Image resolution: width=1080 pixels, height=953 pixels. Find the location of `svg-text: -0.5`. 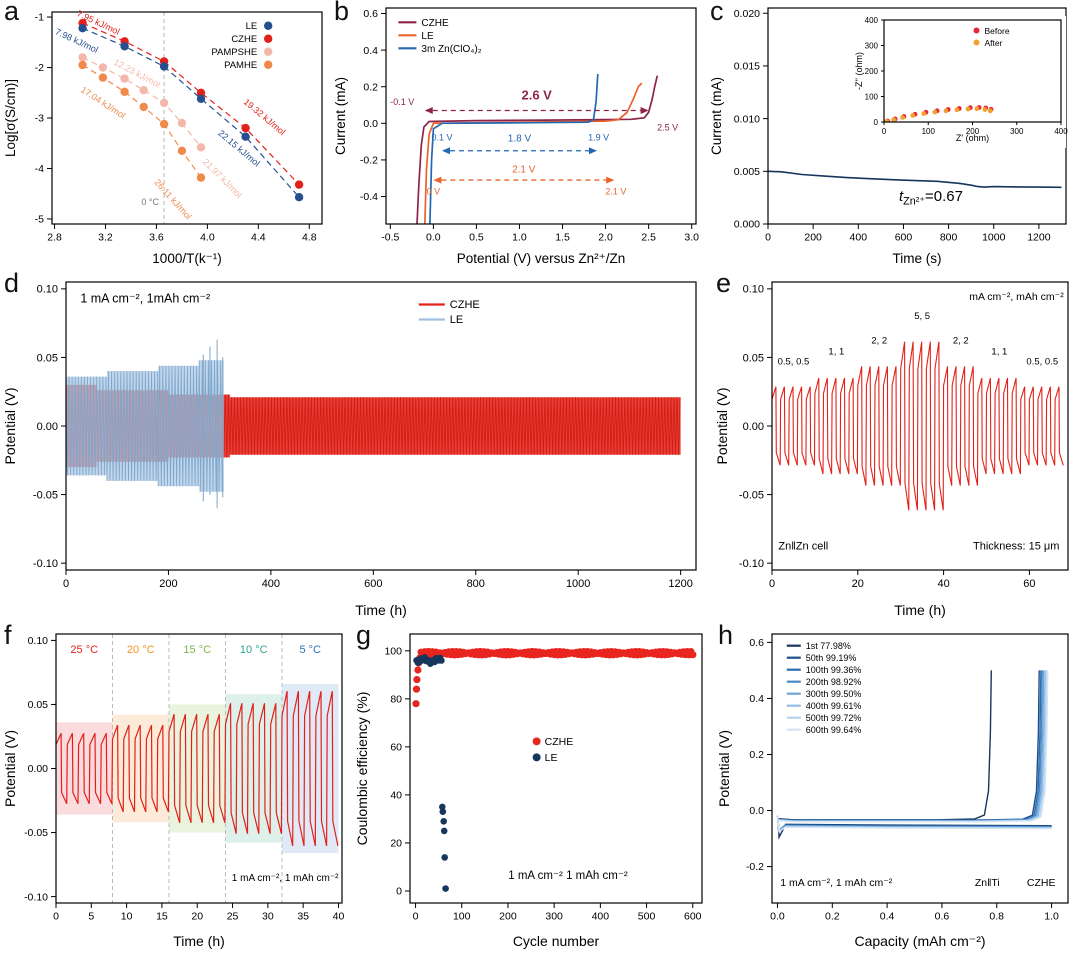

svg-text: -0.5 is located at coordinates (390, 238).